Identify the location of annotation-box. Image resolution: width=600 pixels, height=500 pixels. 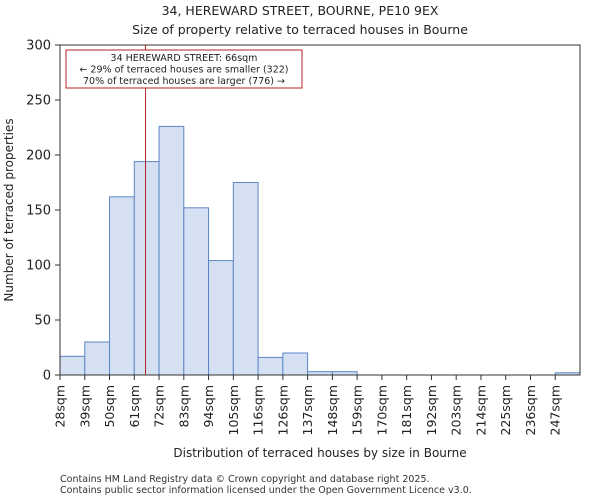
(184, 69).